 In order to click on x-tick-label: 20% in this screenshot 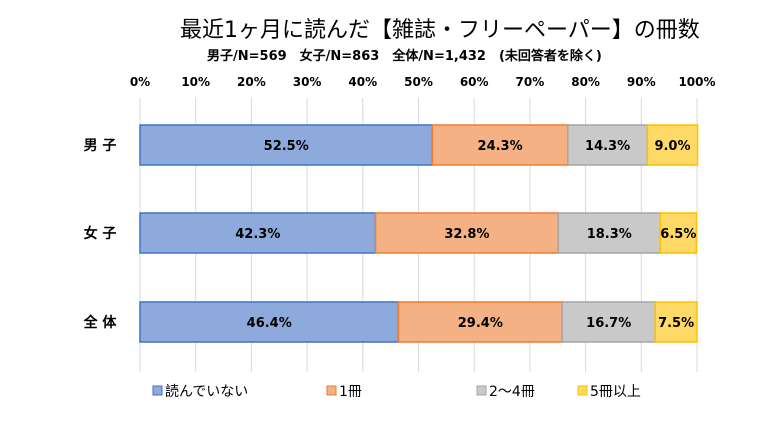, I will do `click(251, 82)`.